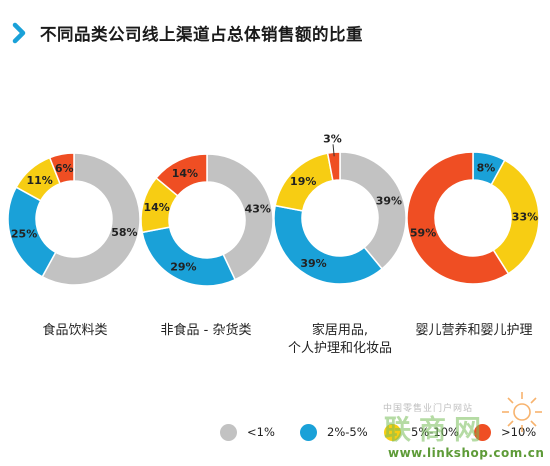  I want to click on donut-0-label-3: 6%, so click(64, 168).